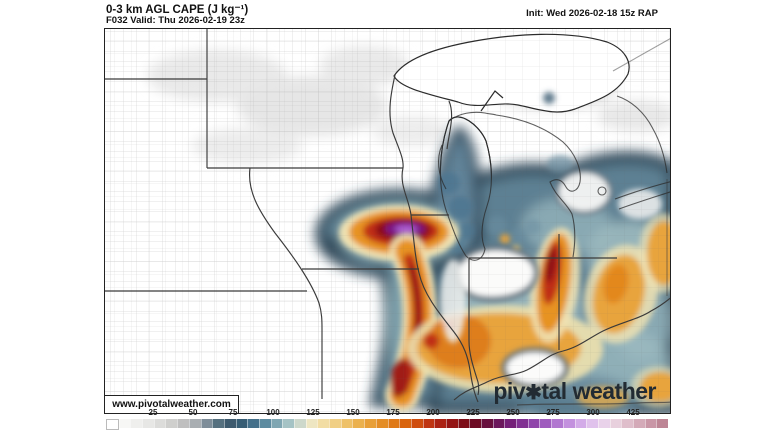  What do you see at coordinates (593, 412) in the screenshot?
I see `colorbar-tick: 300` at bounding box center [593, 412].